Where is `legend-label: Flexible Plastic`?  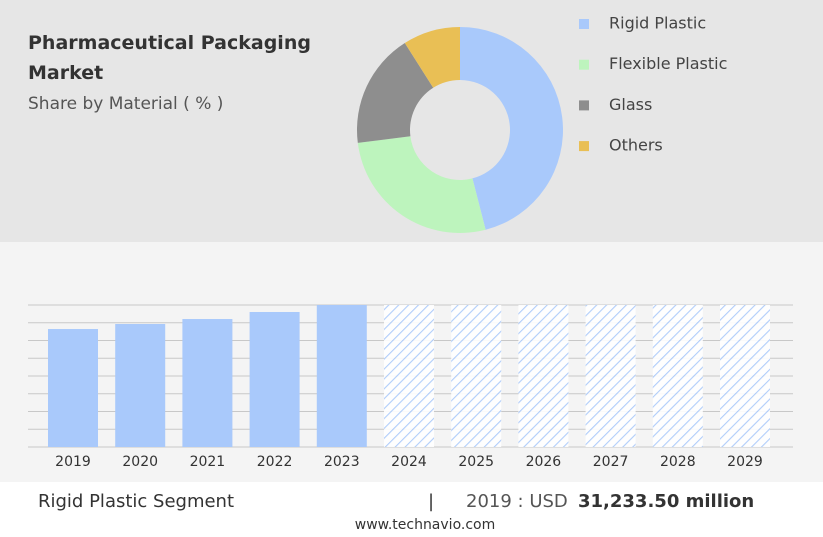 legend-label: Flexible Plastic is located at coordinates (668, 63).